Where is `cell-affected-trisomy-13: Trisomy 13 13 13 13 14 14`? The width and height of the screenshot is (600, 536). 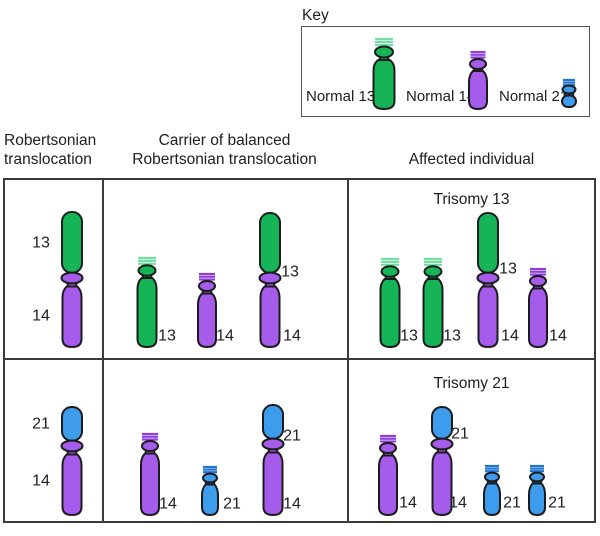
cell-affected-trisomy-13: Trisomy 13 13 13 13 14 14 is located at coordinates (471, 268).